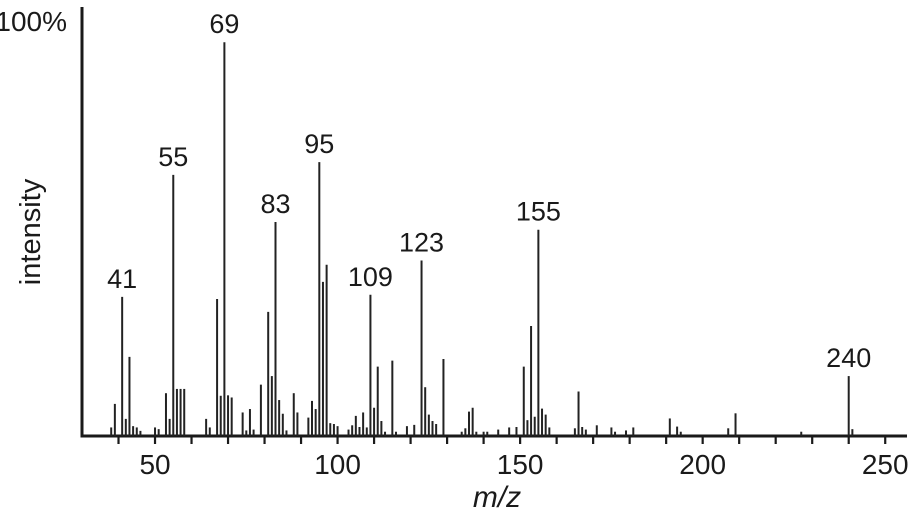  Describe the element at coordinates (337, 464) in the screenshot. I see `x-tick-label: 100` at that location.